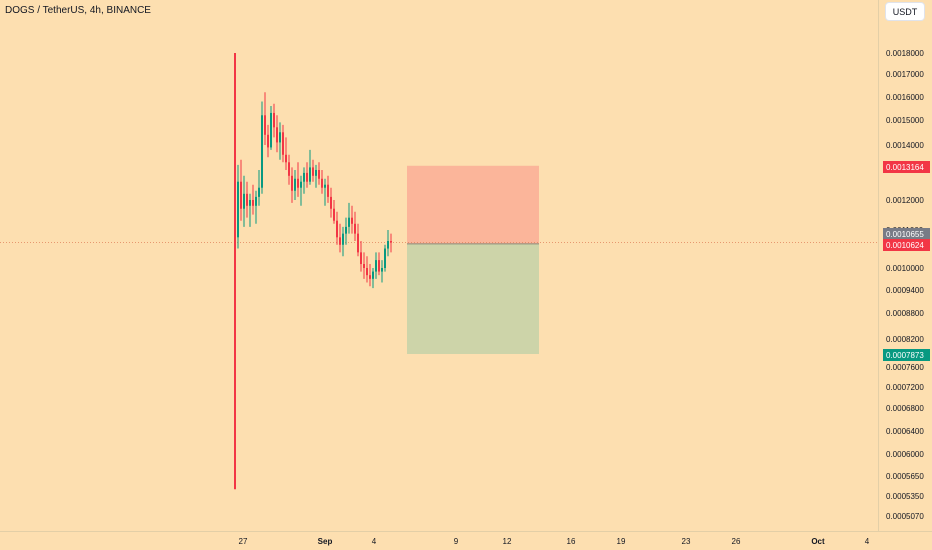 The image size is (932, 550). Describe the element at coordinates (507, 541) in the screenshot. I see `time-axis-label: 12` at that location.